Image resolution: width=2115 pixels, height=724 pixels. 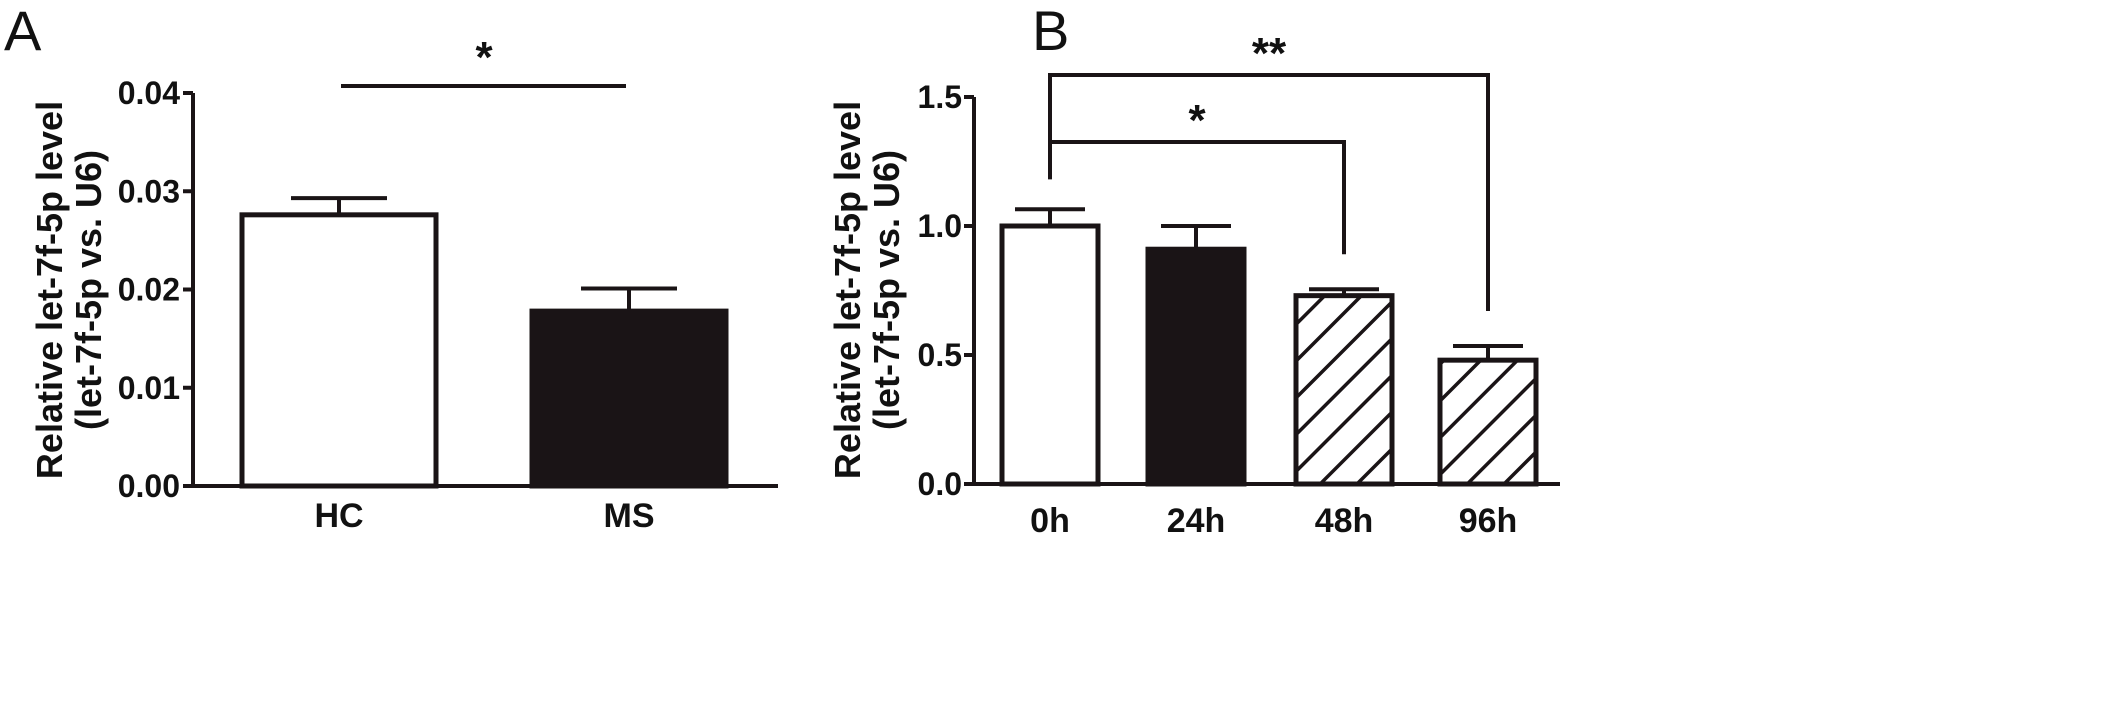 I want to click on y-tick-label: 0.03, so click(x=149, y=191).